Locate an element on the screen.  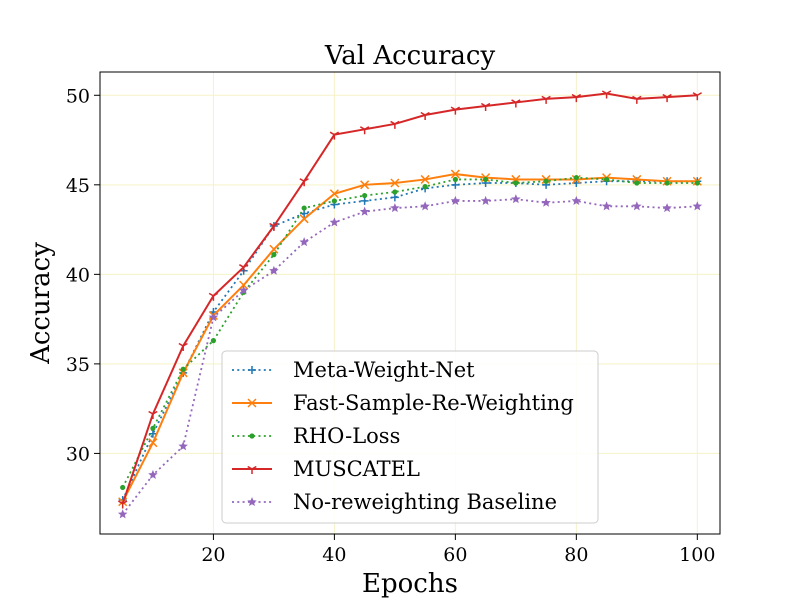
y-tick-label: 35 is located at coordinates (78, 365).